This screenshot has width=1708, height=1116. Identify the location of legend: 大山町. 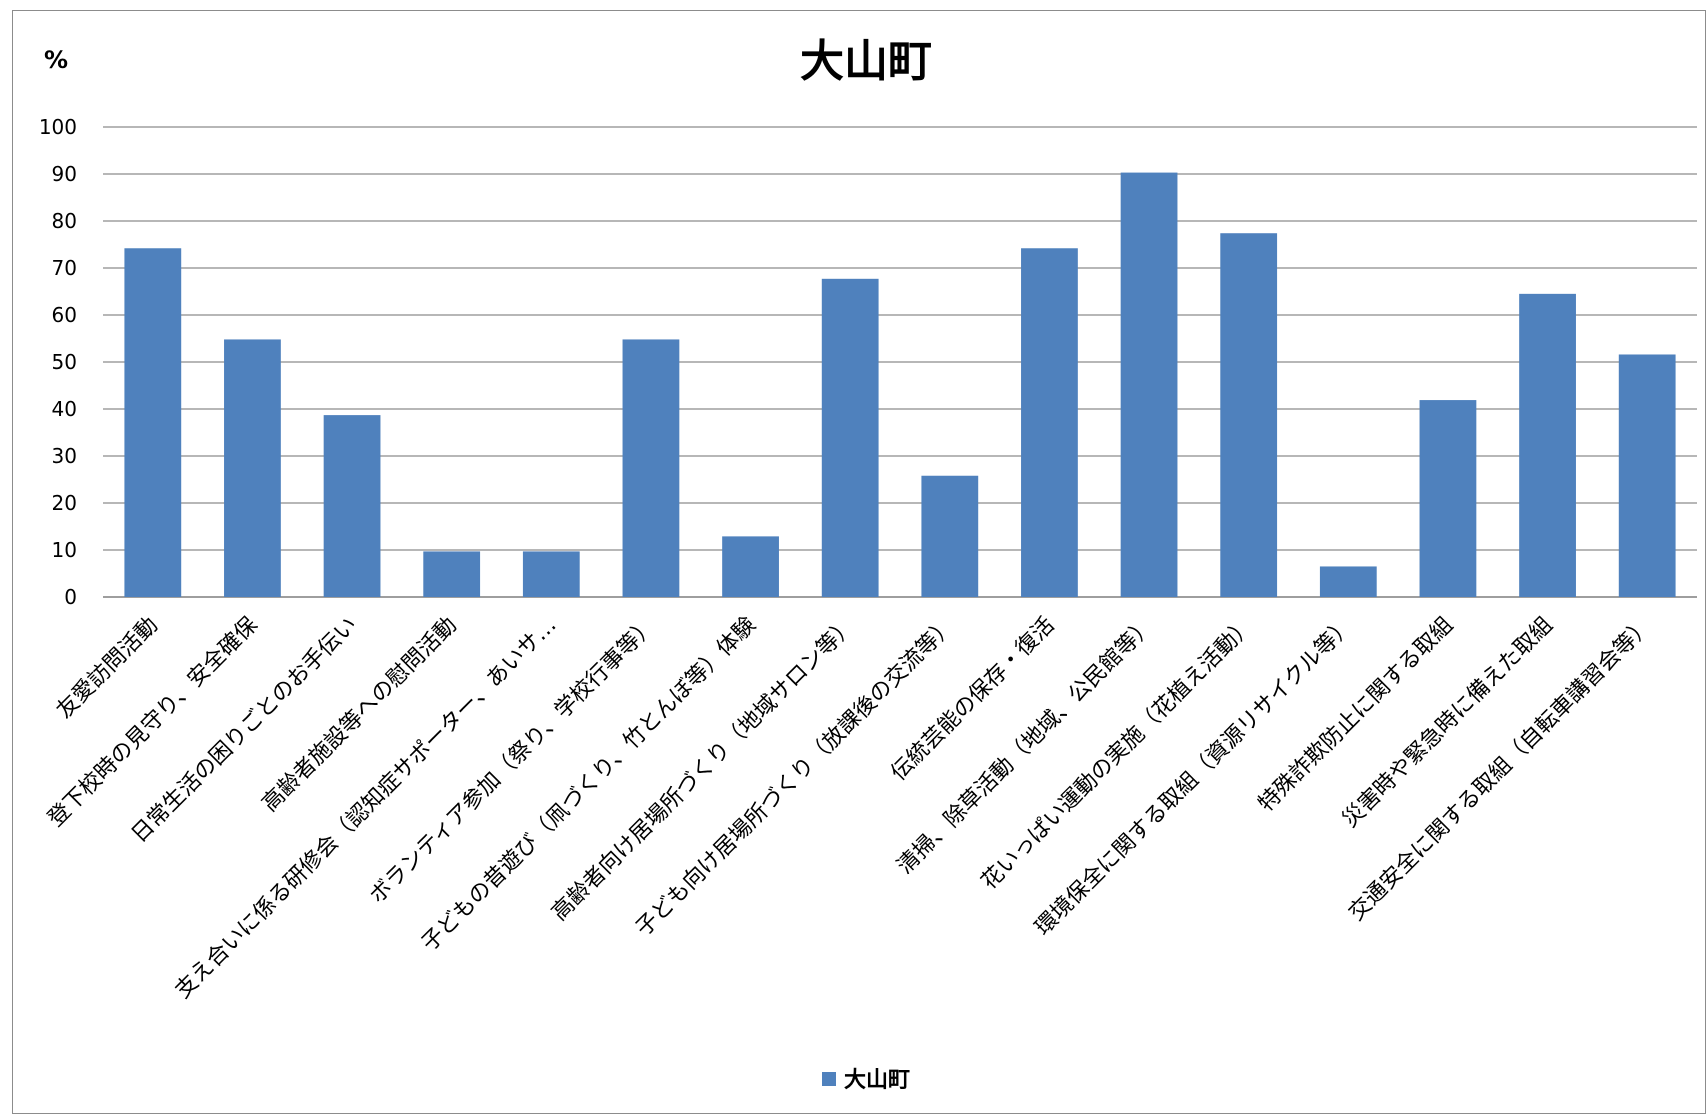
(866, 1080).